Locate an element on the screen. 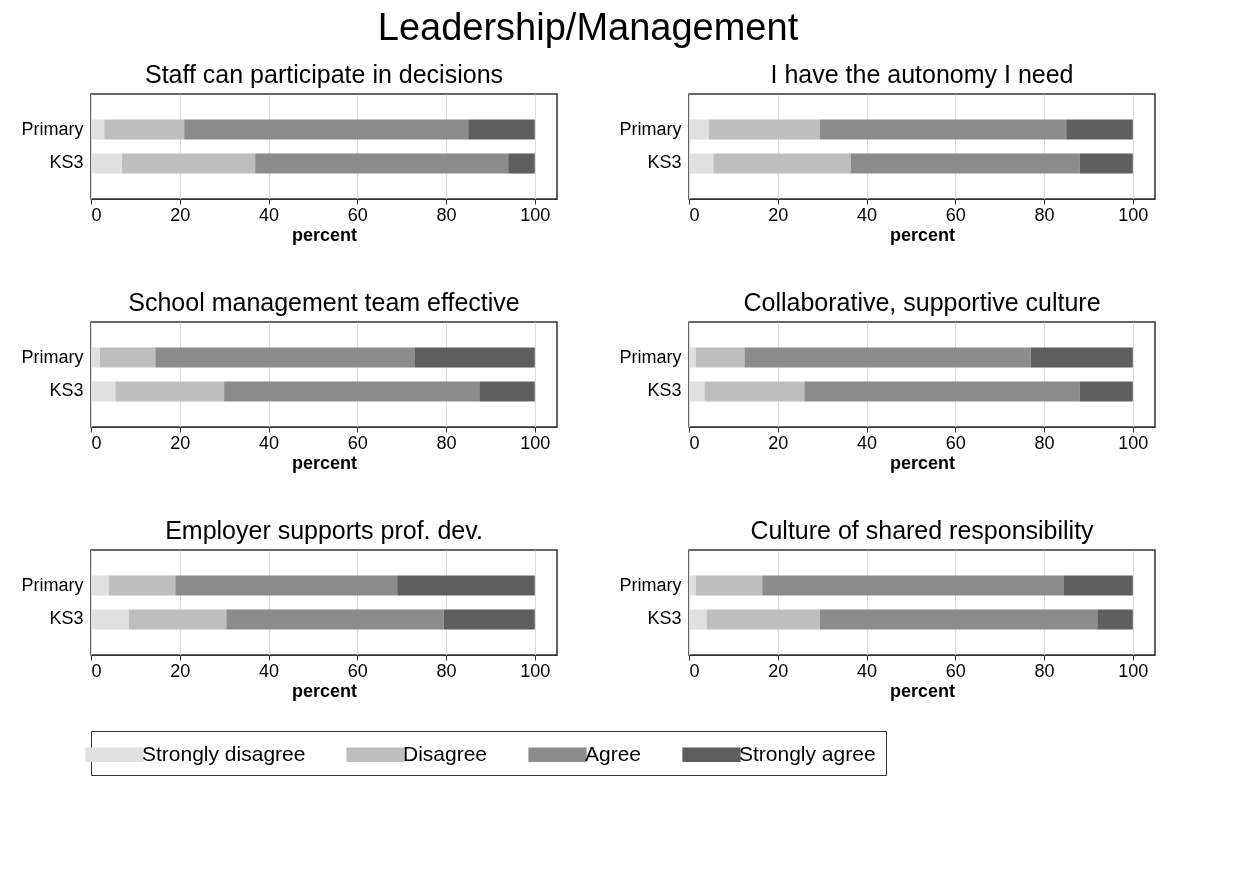  text: Leadership/Management is located at coordinates (588, 27).